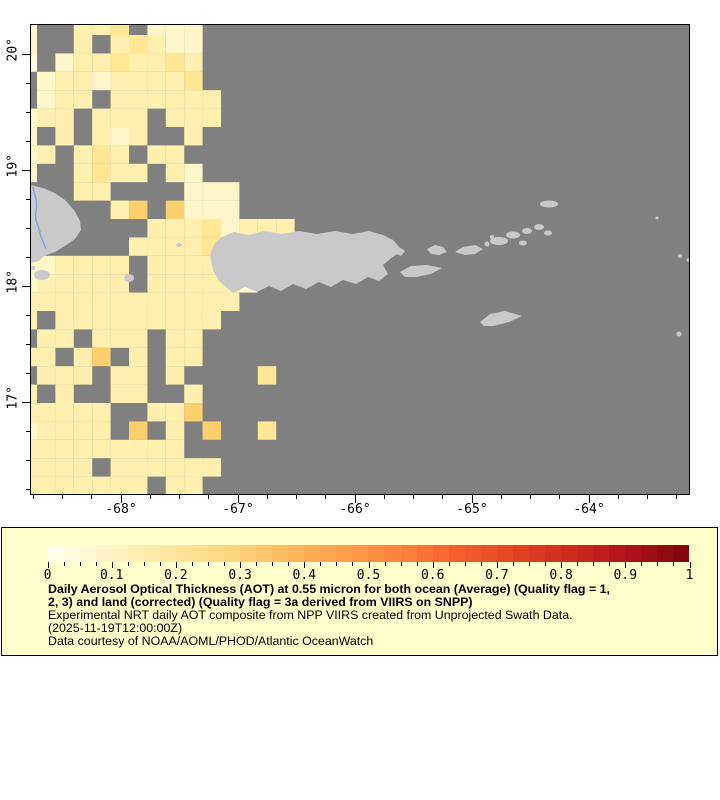 This screenshot has height=800, width=720. Describe the element at coordinates (355, 509) in the screenshot. I see `lon-tick-label: -66°` at that location.